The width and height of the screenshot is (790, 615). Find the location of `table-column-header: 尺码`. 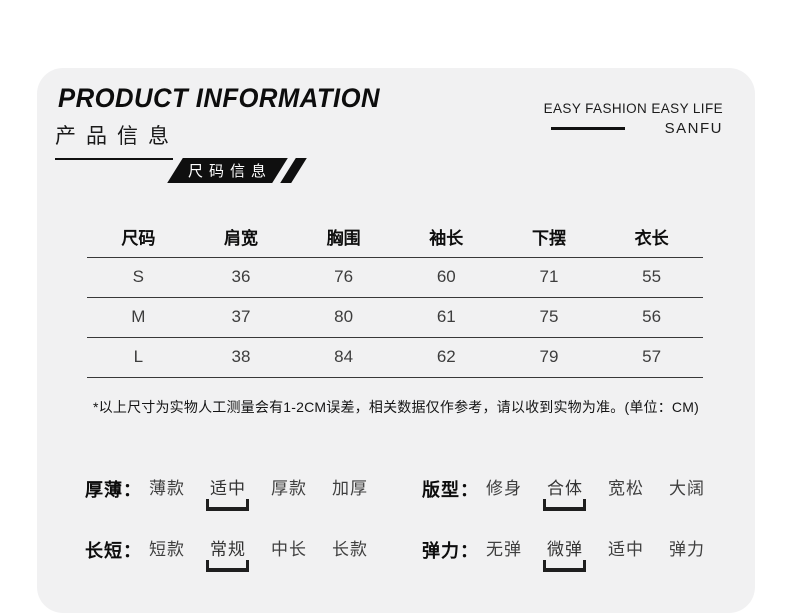

table-column-header: 尺码 is located at coordinates (138, 237).